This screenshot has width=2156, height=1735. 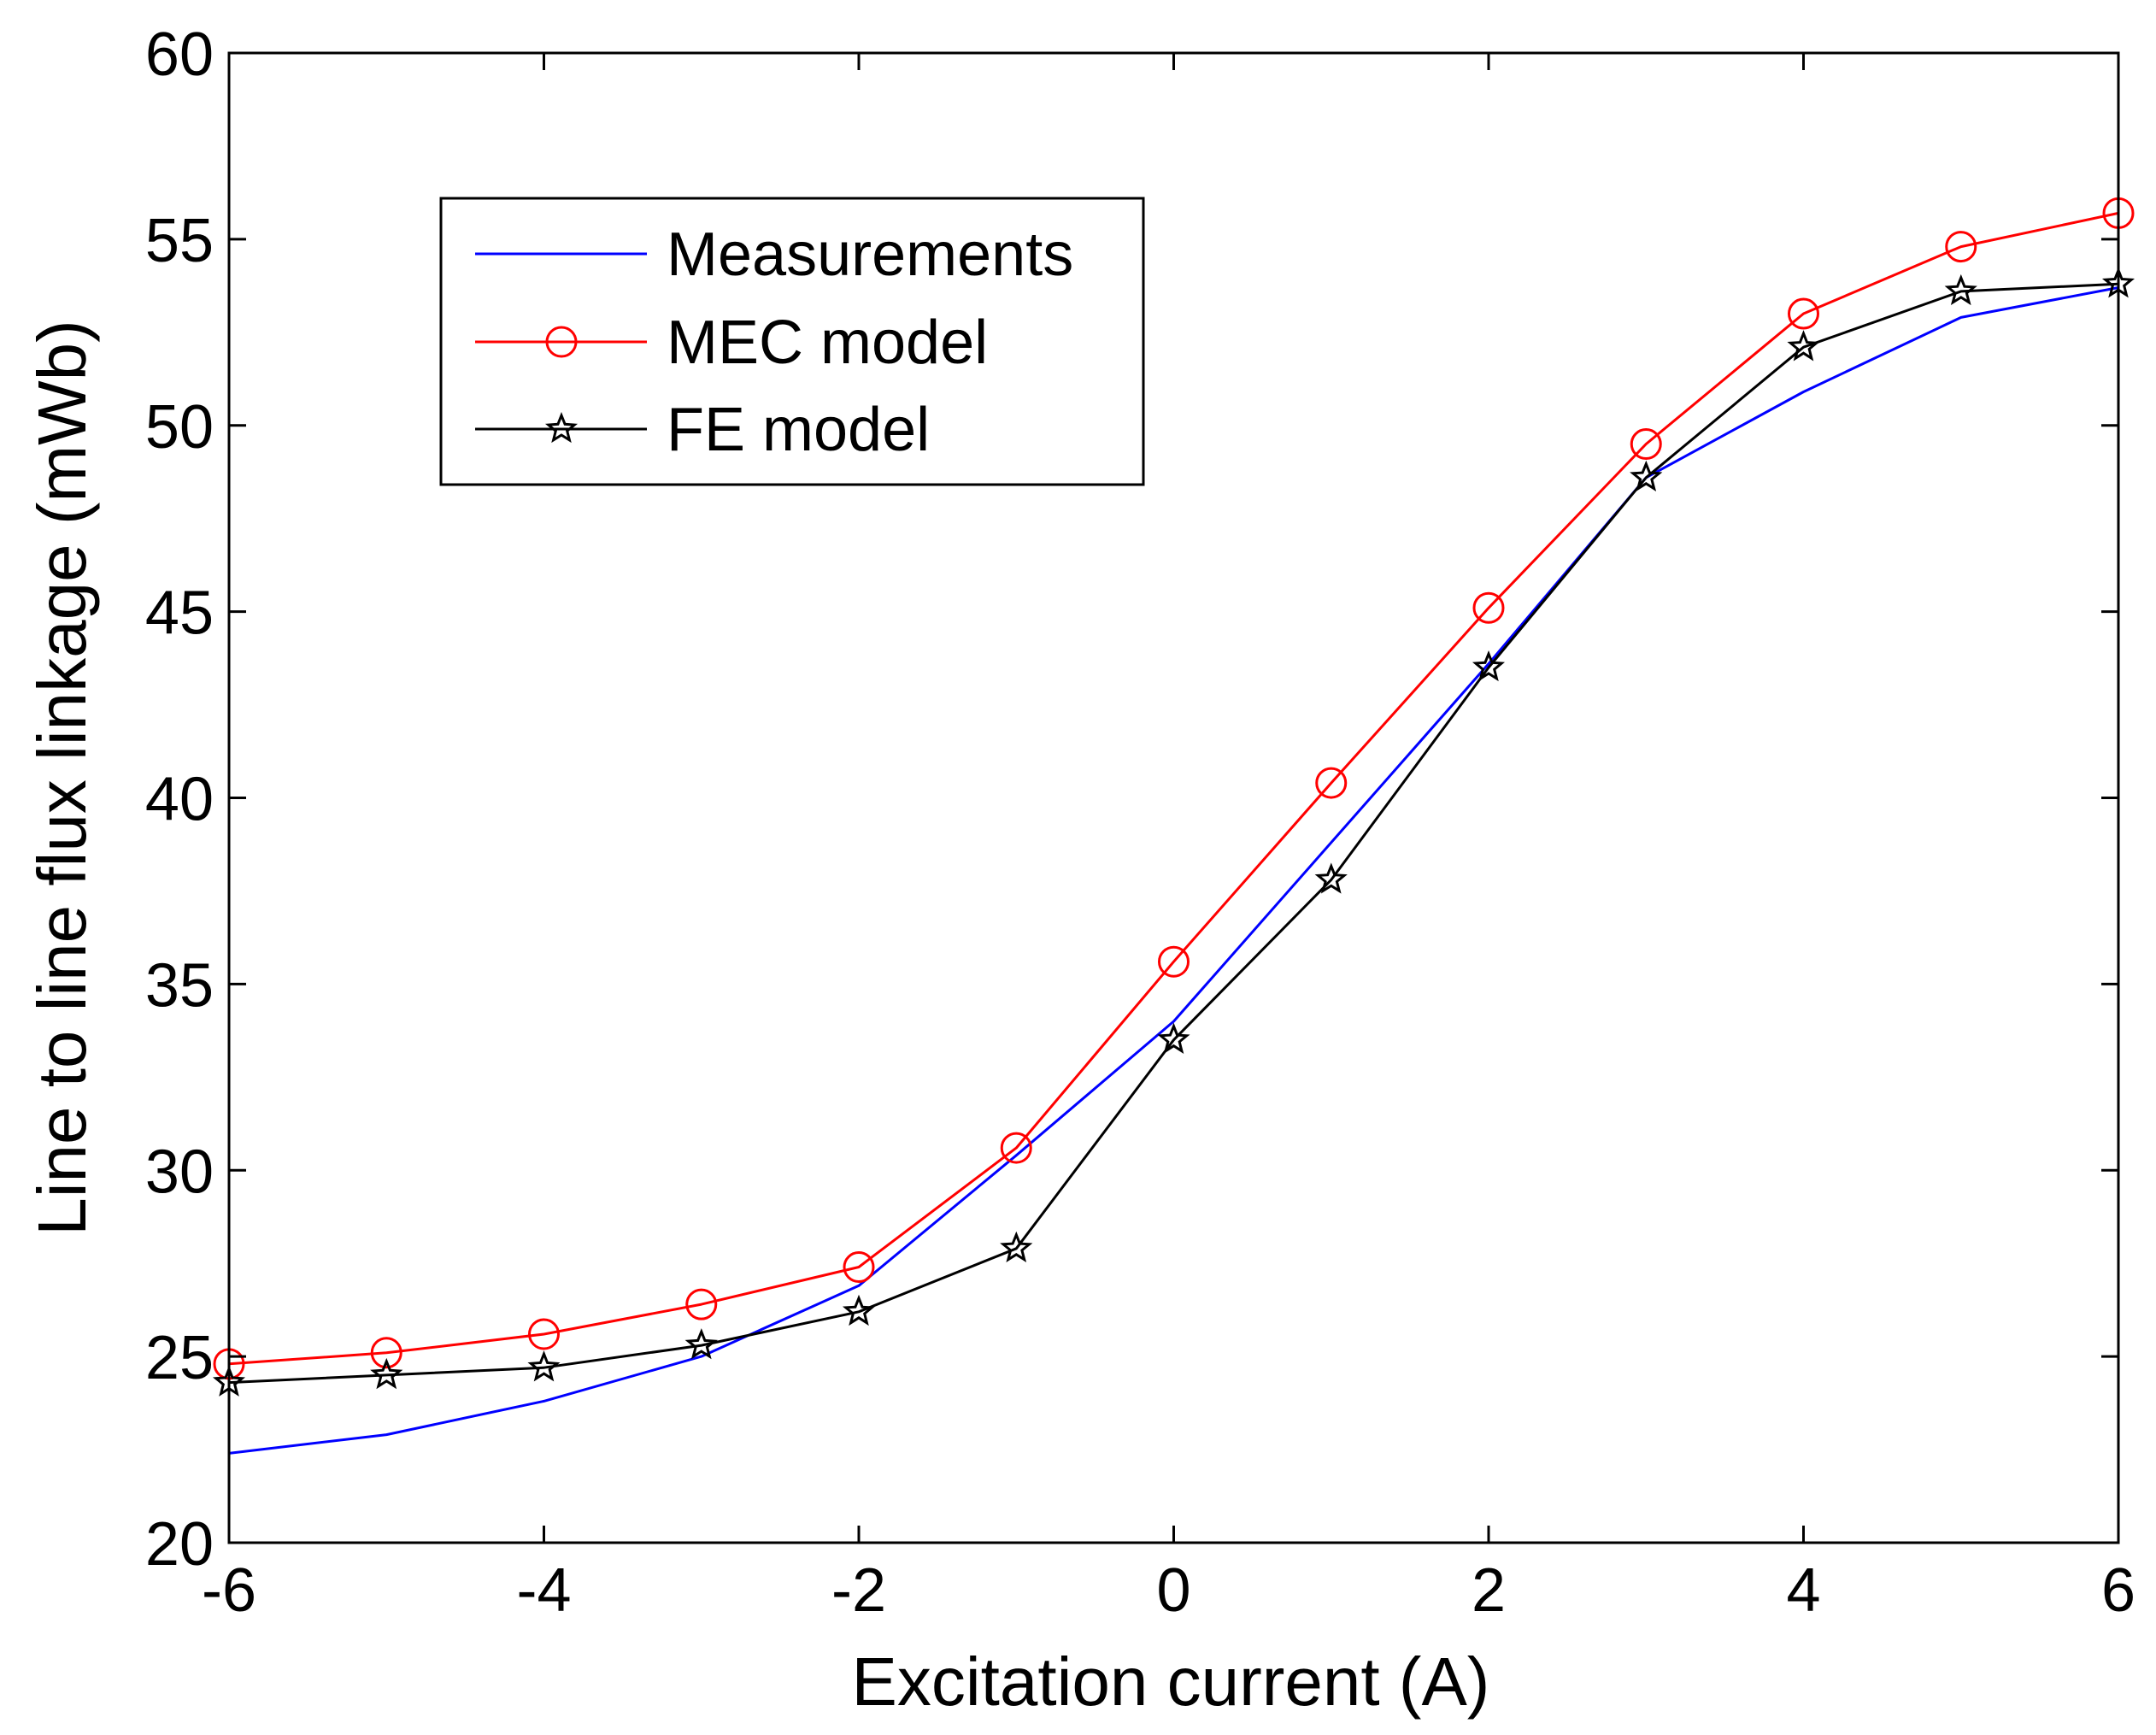 I want to click on y-tick-label: 60, so click(x=179, y=55).